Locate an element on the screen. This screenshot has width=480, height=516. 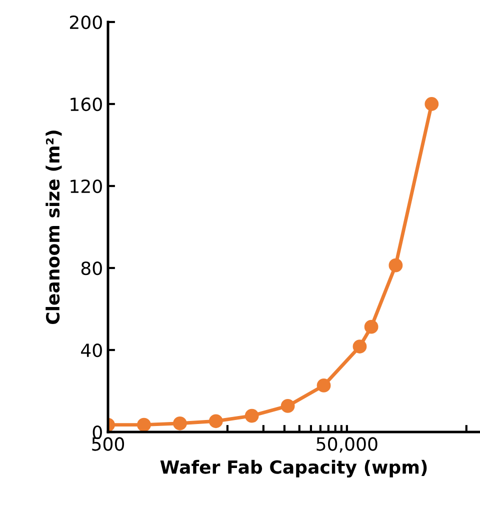
y-tick-label: 80 is located at coordinates (91, 268).